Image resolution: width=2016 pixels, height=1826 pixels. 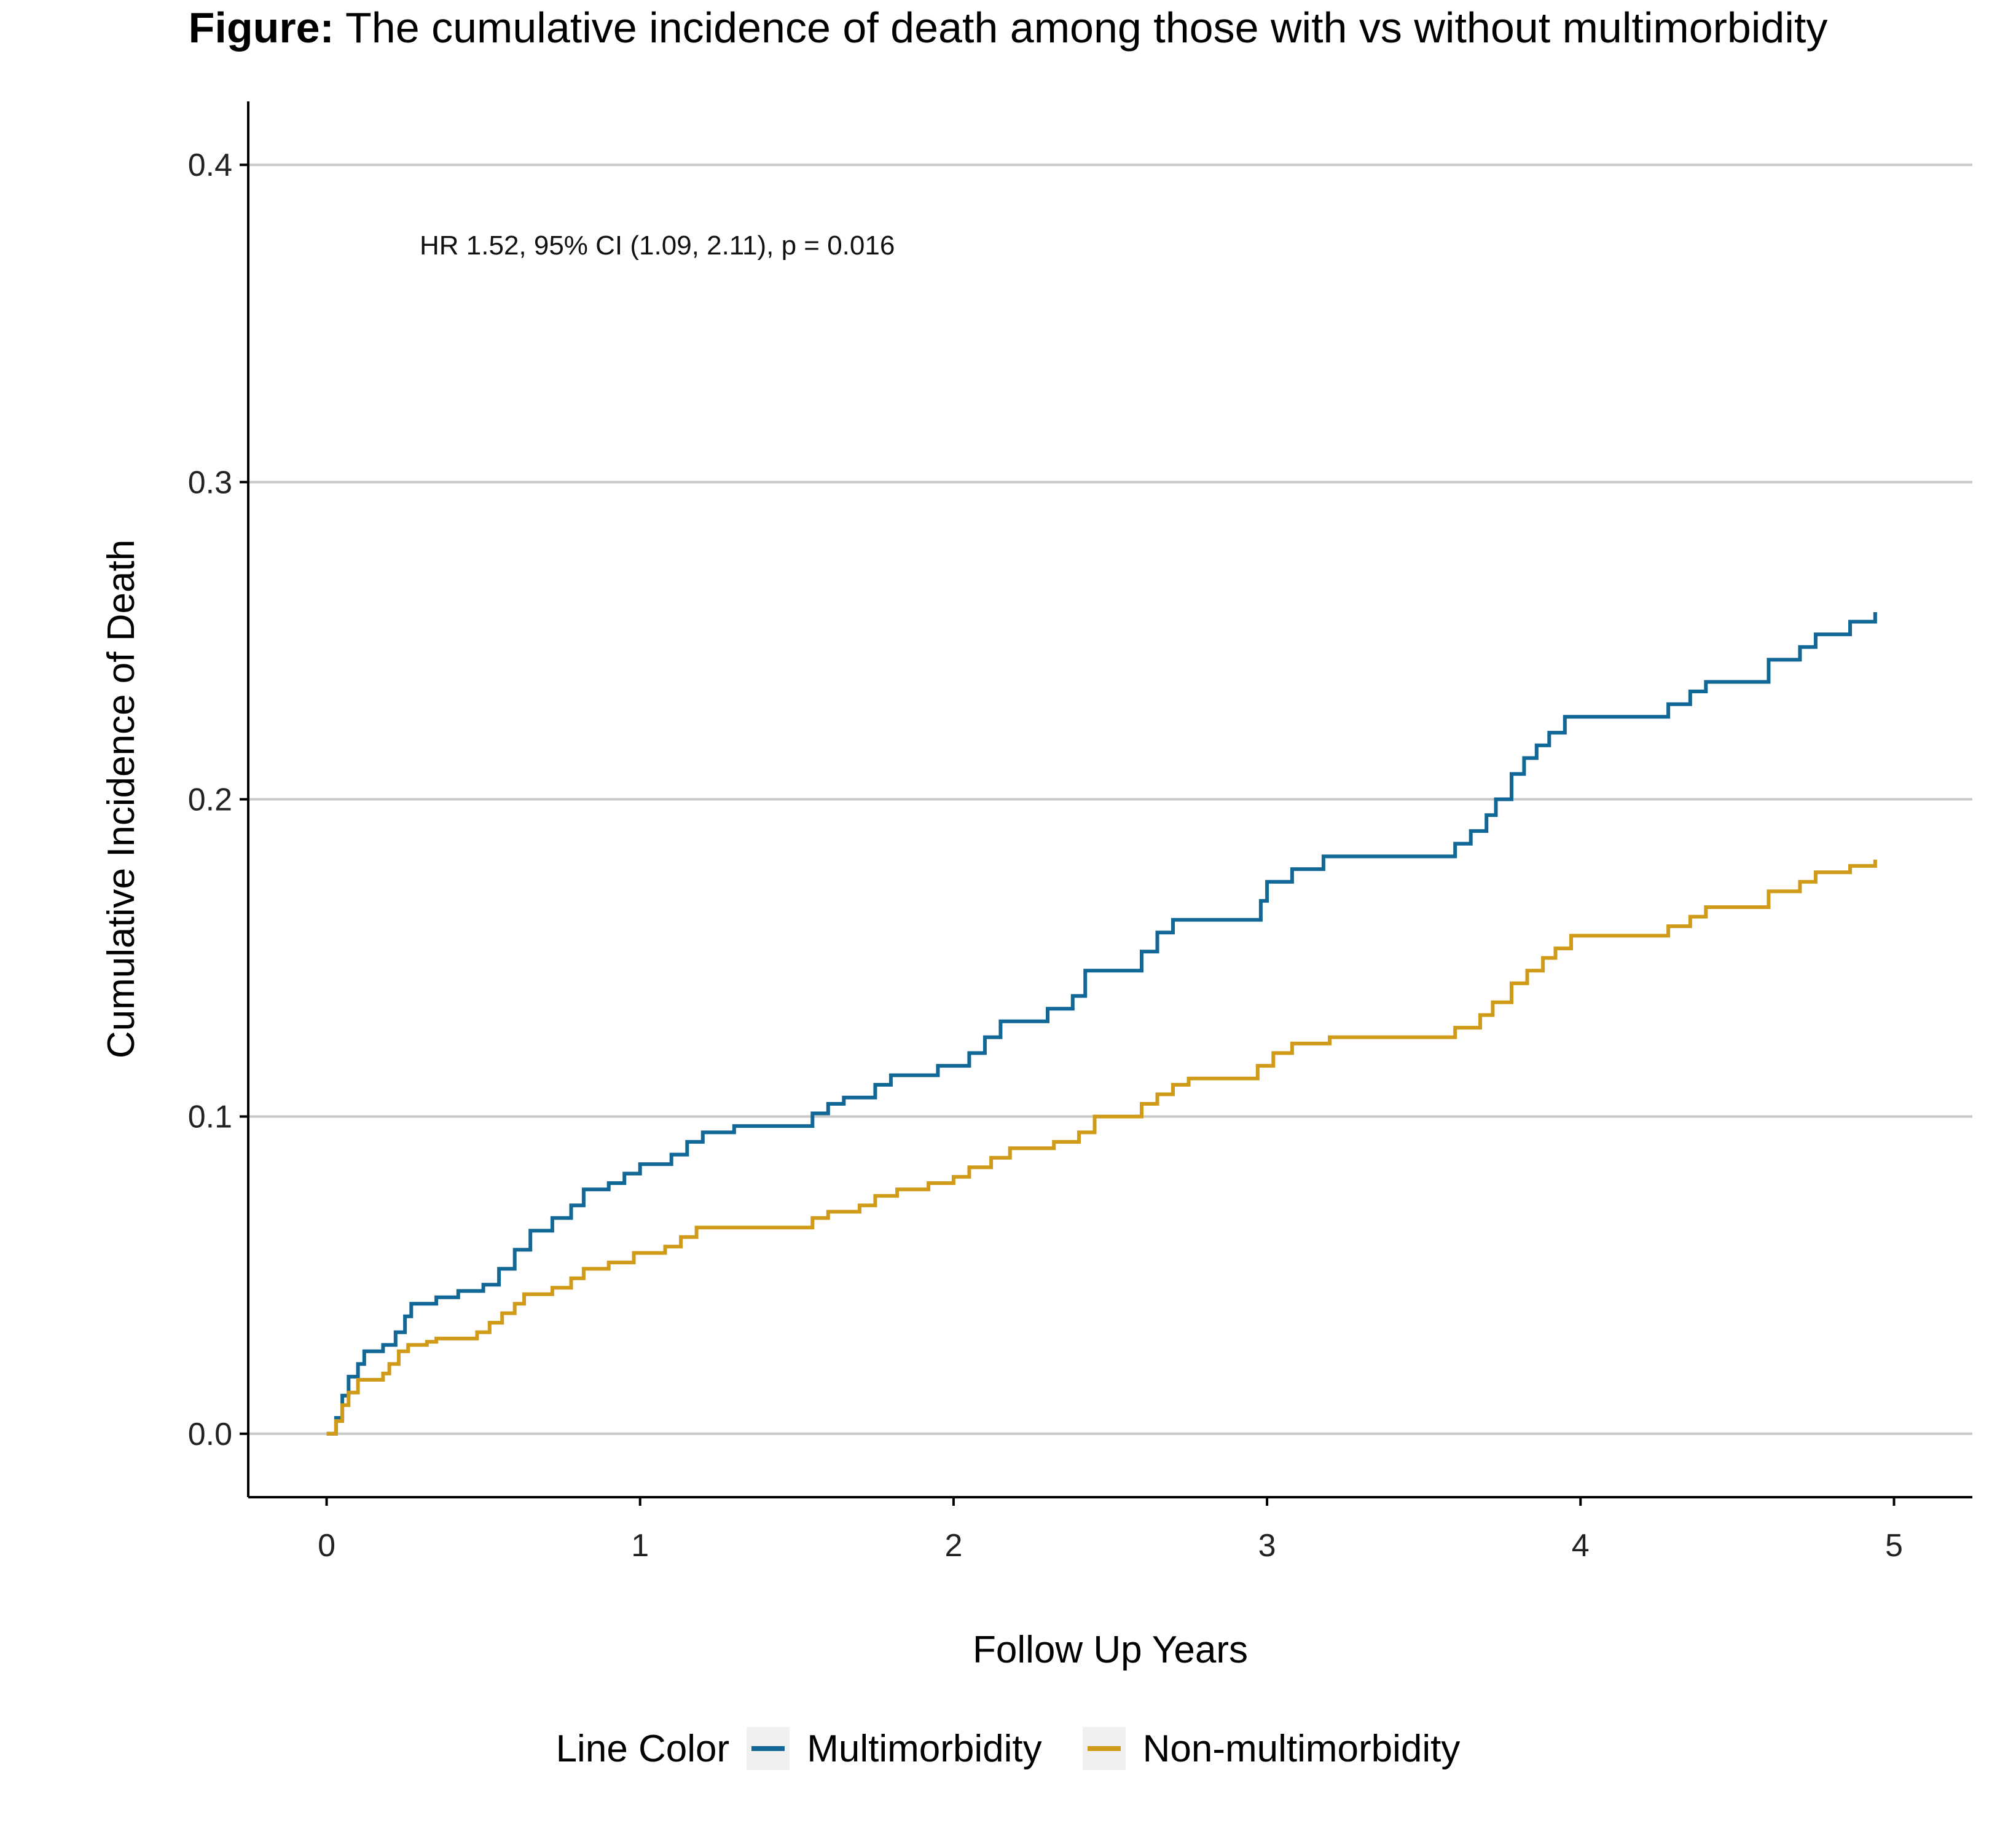 What do you see at coordinates (768, 1748) in the screenshot?
I see `legend-key-multimorbidity` at bounding box center [768, 1748].